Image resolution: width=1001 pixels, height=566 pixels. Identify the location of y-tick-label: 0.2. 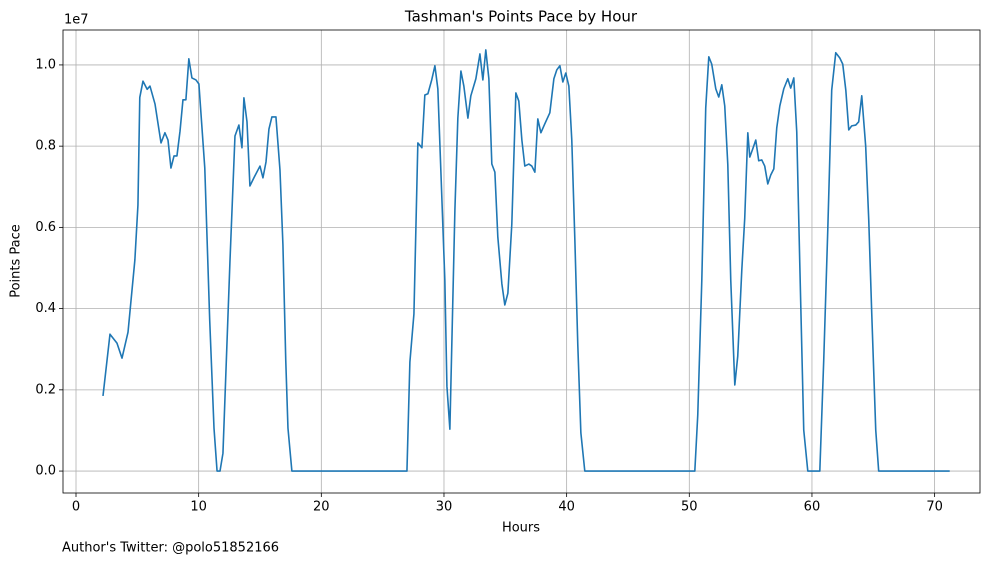
(45, 389).